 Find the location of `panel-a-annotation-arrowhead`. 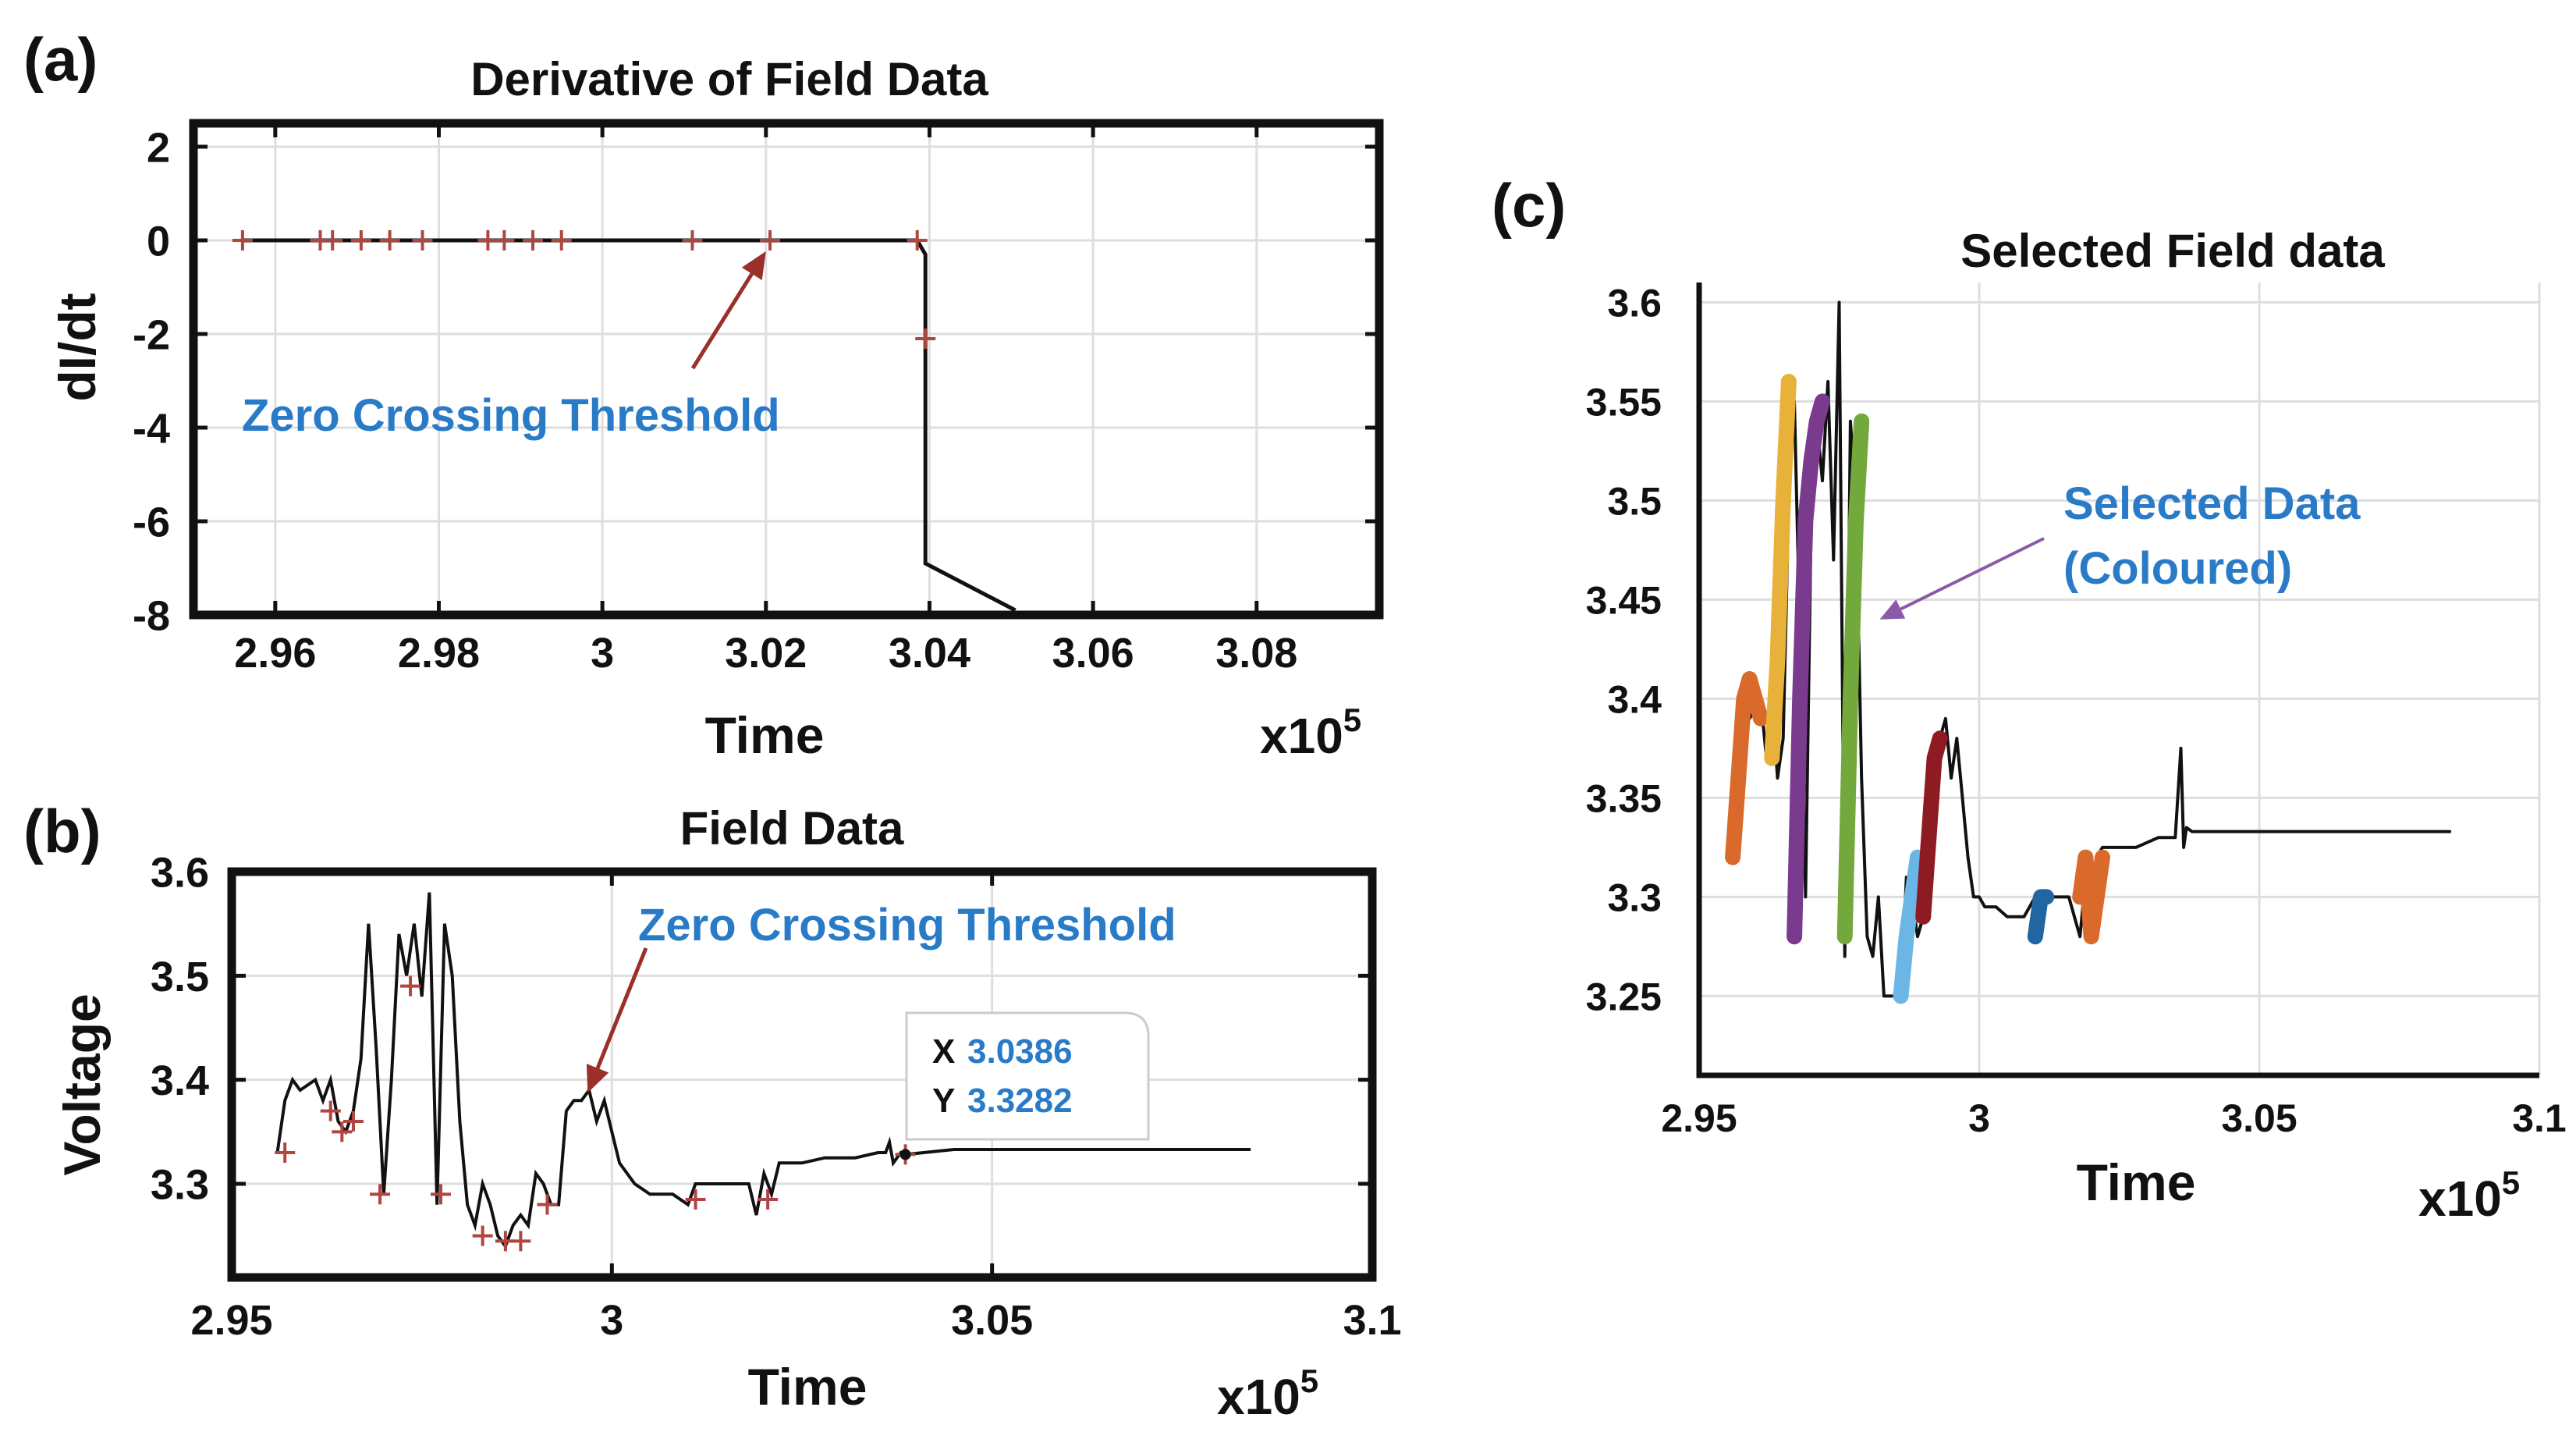

panel-a-annotation-arrowhead is located at coordinates (753, 265).